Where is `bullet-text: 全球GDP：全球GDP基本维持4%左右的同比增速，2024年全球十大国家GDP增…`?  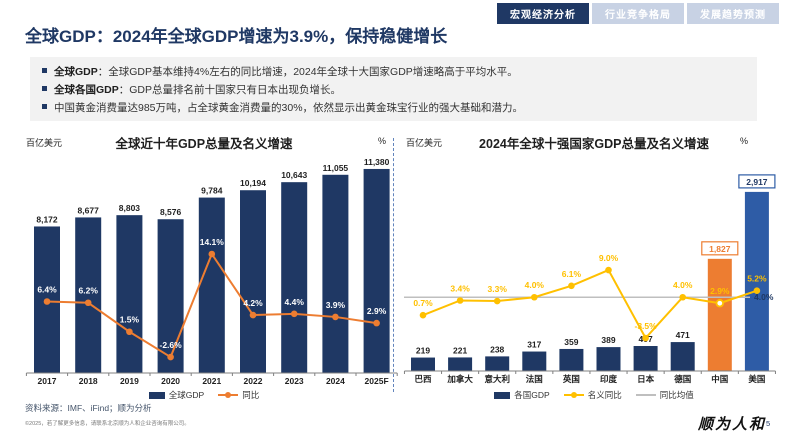 bullet-text: 全球GDP：全球GDP基本维持4%左右的同比增速，2024年全球十大国家GDP增… is located at coordinates (286, 72).